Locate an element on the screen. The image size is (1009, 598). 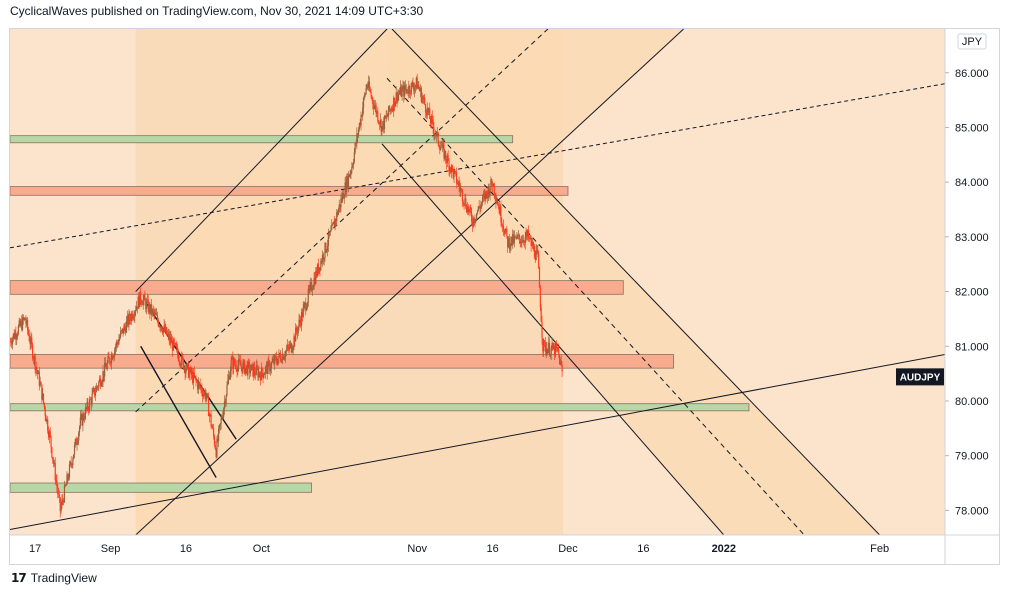
time-axis: 17 Sep 16 Oct Nov 16 Dec 16 2022 Feb is located at coordinates (459, 549).